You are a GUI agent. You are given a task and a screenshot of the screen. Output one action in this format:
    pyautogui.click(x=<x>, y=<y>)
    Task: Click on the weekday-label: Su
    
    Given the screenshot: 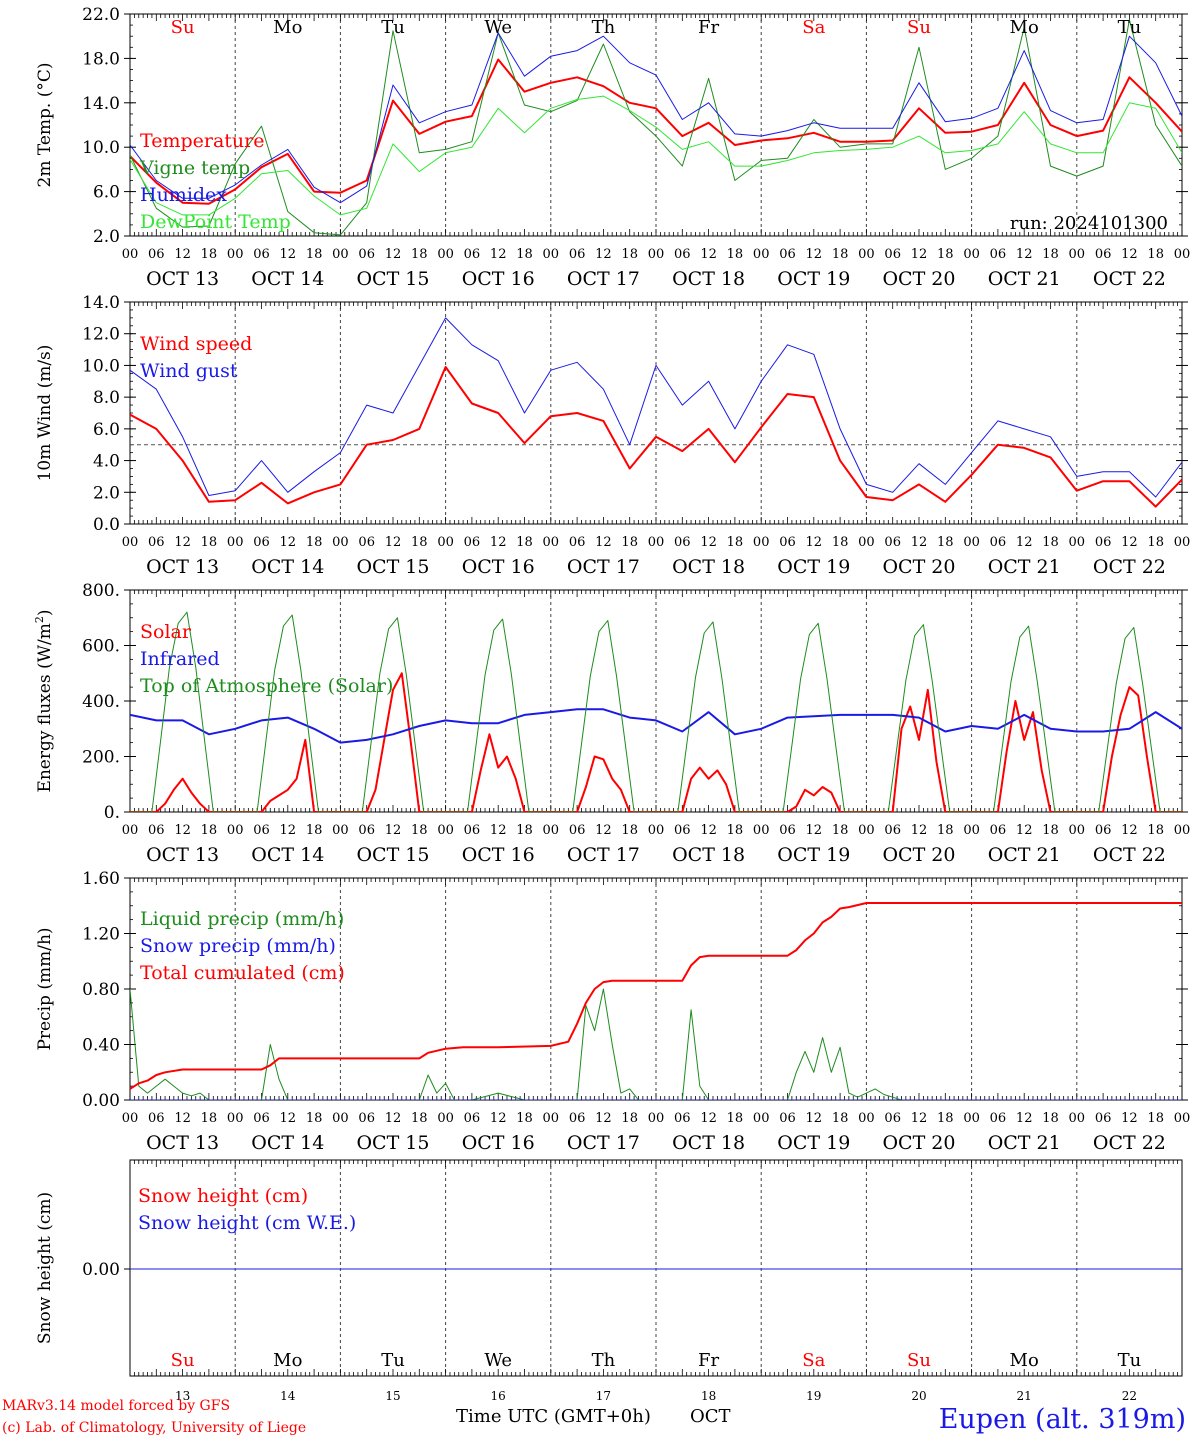 What is the action you would take?
    pyautogui.click(x=919, y=27)
    